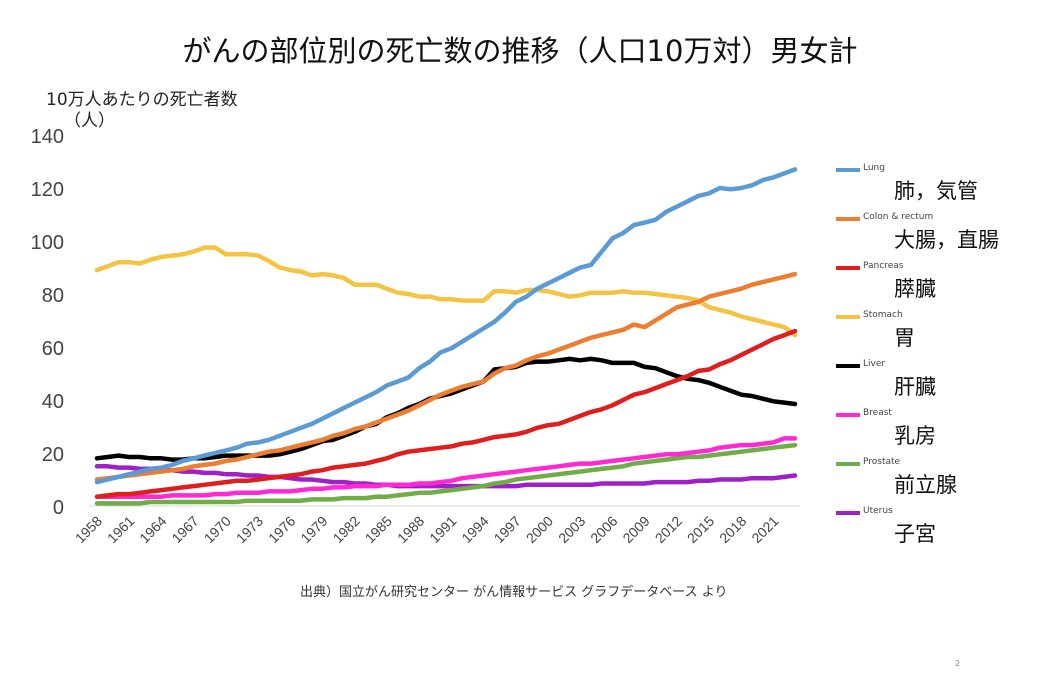 The image size is (1040, 679). I want to click on legend-label-ja: 乳房, so click(915, 436).